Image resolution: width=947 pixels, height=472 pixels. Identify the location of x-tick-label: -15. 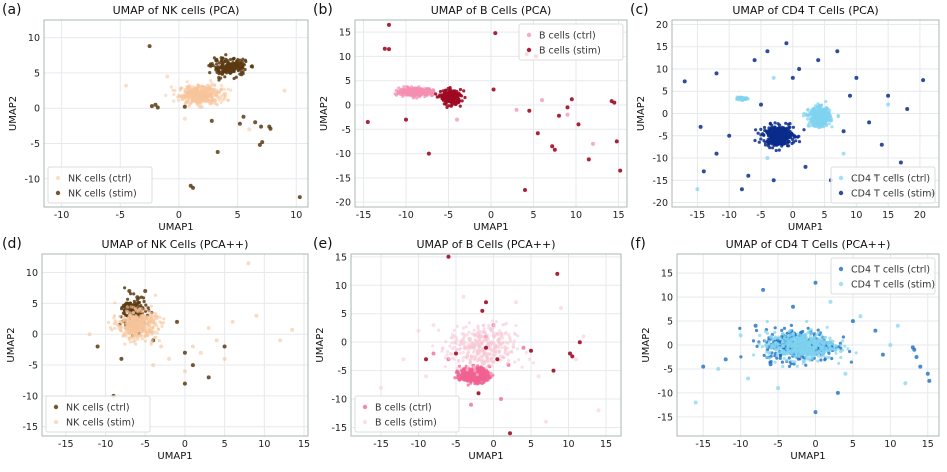
(698, 215).